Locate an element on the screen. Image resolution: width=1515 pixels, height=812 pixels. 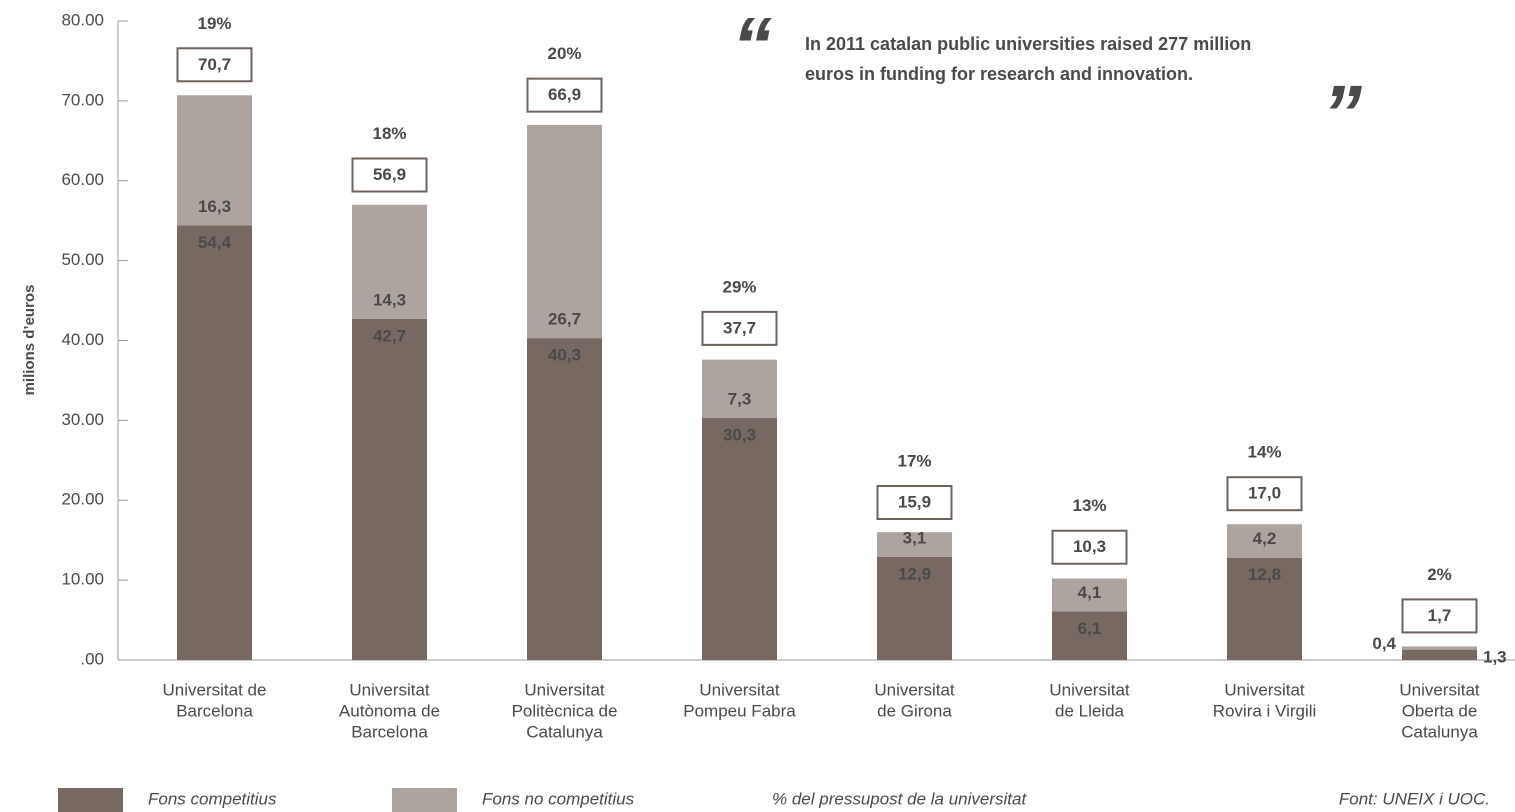
total-label: 17,0 is located at coordinates (1264, 493).